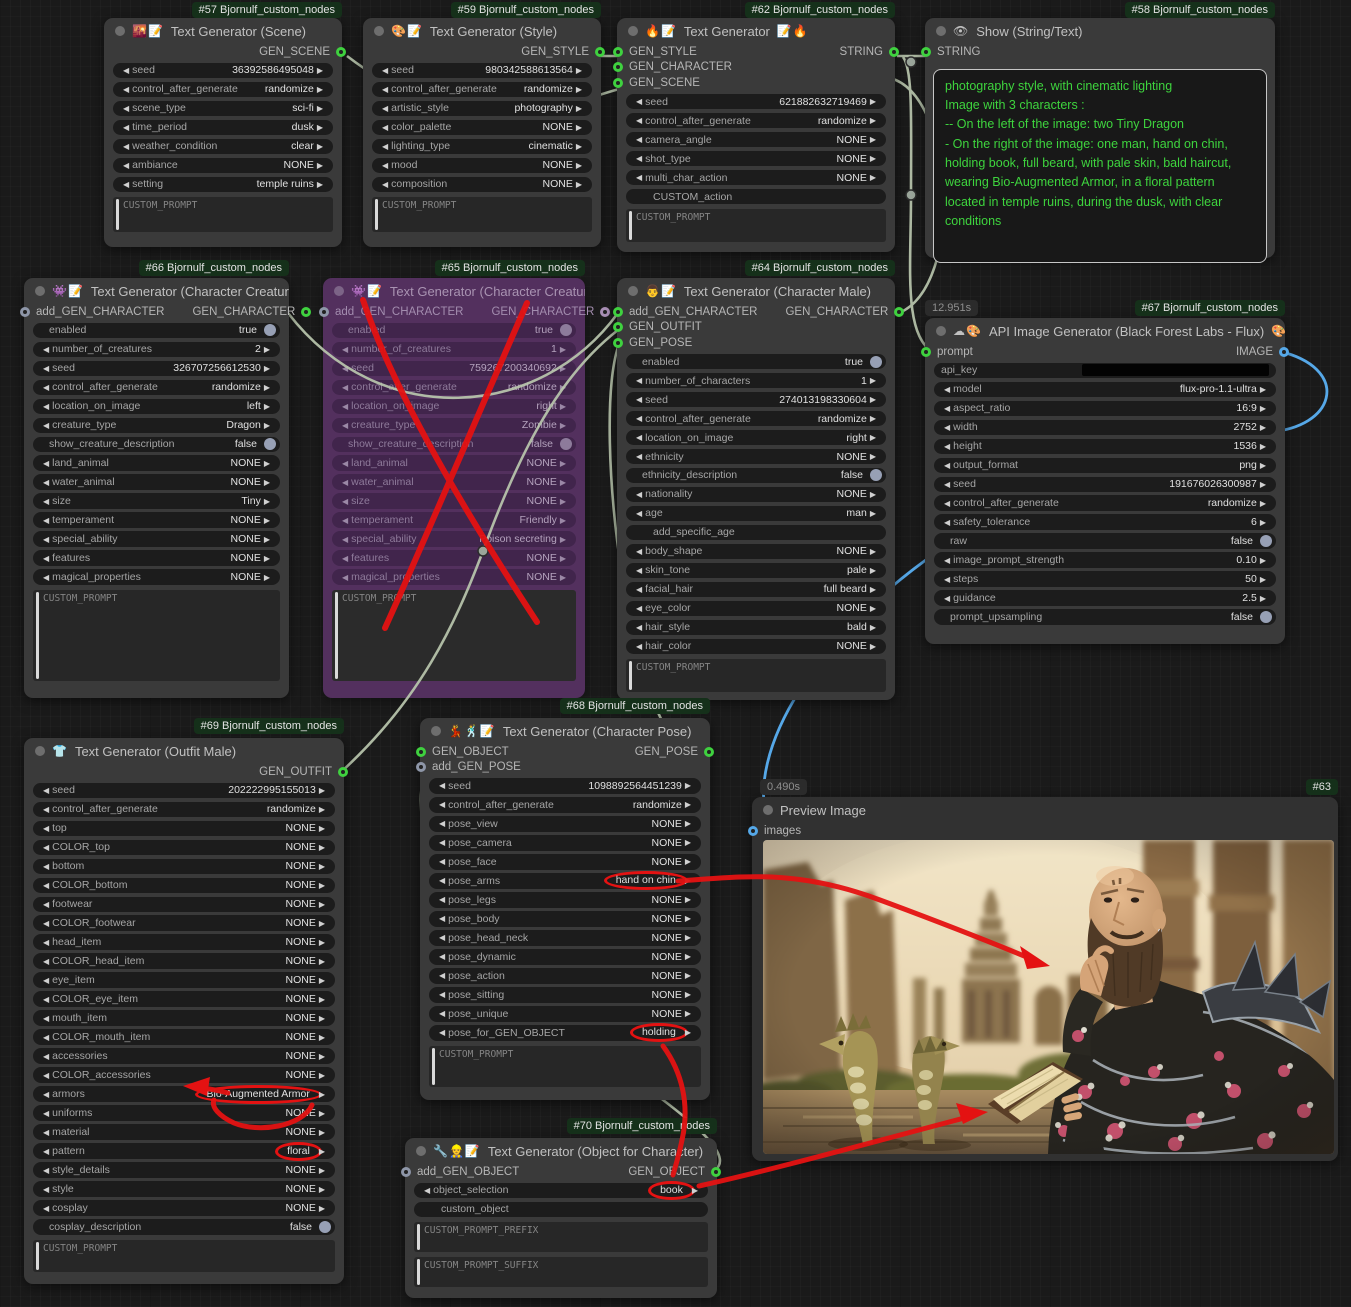 Image resolution: width=1351 pixels, height=1307 pixels. What do you see at coordinates (1105, 522) in the screenshot?
I see `widget-safety_tolerance: ◀ safety_tolerance 6 ▶` at bounding box center [1105, 522].